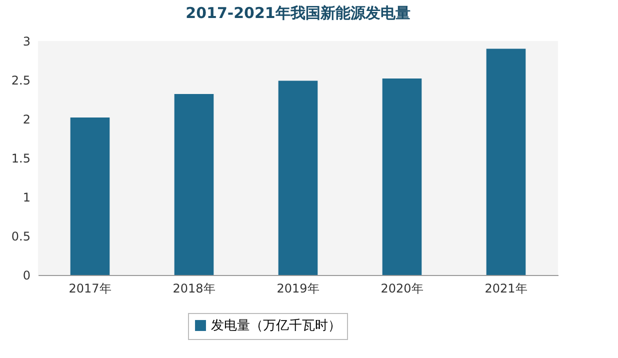 The height and width of the screenshot is (358, 618). Describe the element at coordinates (194, 289) in the screenshot. I see `x-tick-label: 2018年` at that location.